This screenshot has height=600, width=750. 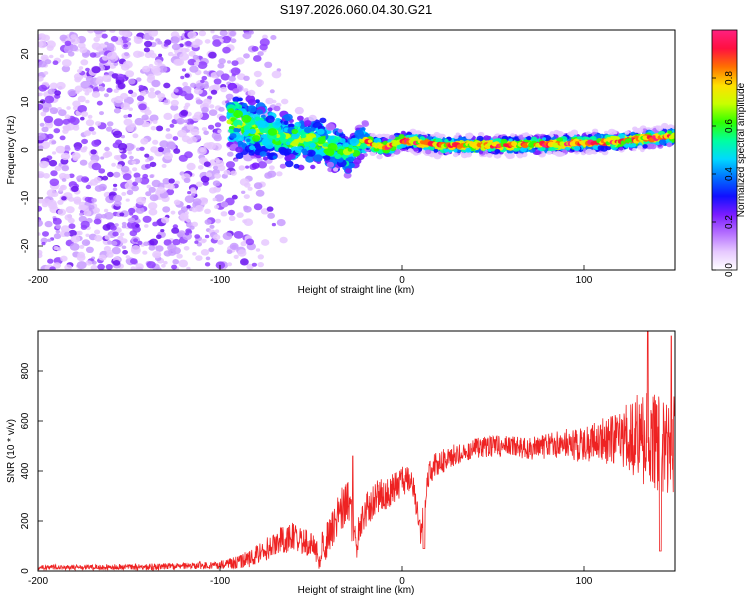 I want to click on y-tick-label: -20, so click(x=25, y=245).